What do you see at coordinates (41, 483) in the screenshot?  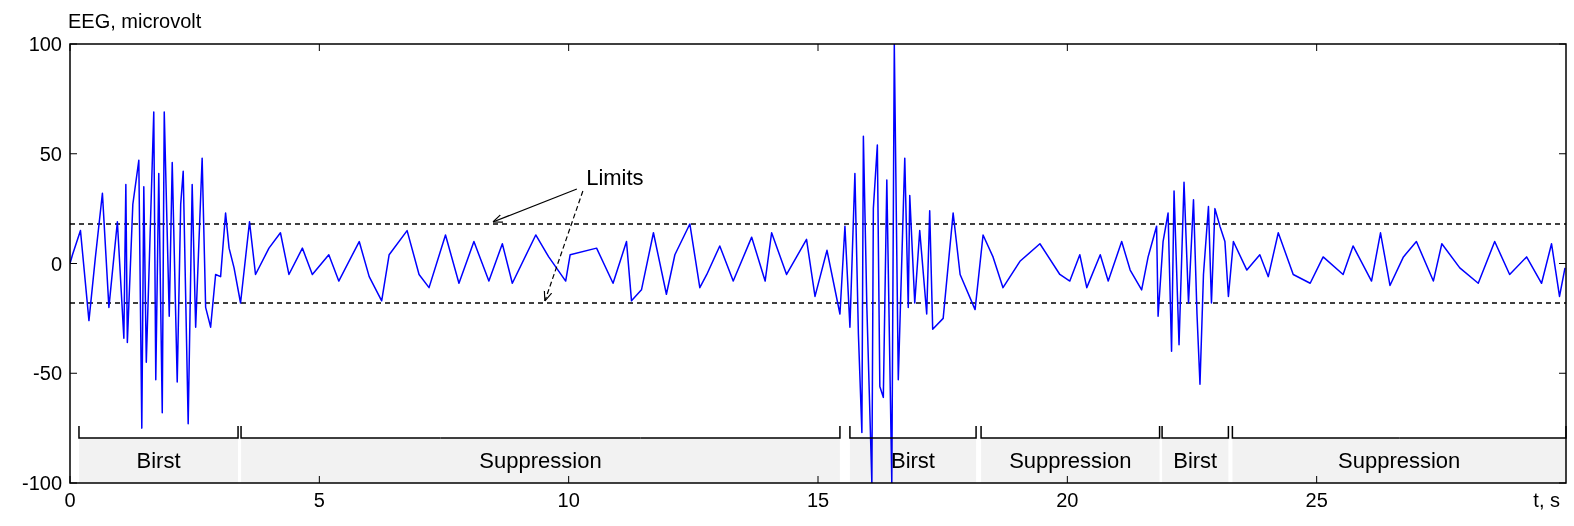 I see `y-tick-label: -100` at bounding box center [41, 483].